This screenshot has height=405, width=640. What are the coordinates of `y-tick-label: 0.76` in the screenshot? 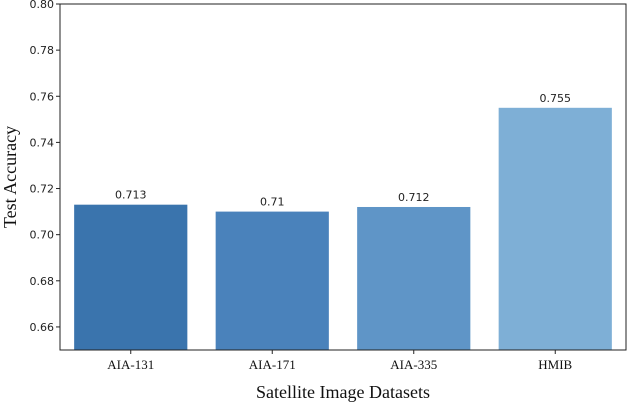 It's located at (42, 96).